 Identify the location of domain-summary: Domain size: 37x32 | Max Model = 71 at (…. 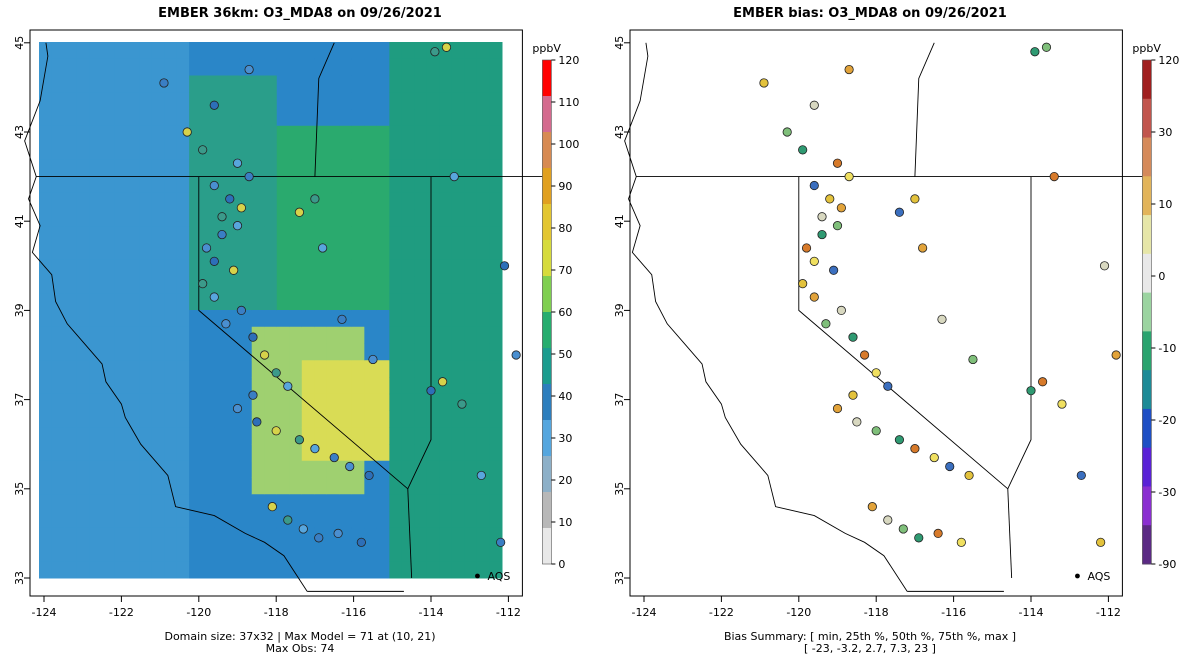
(300, 636).